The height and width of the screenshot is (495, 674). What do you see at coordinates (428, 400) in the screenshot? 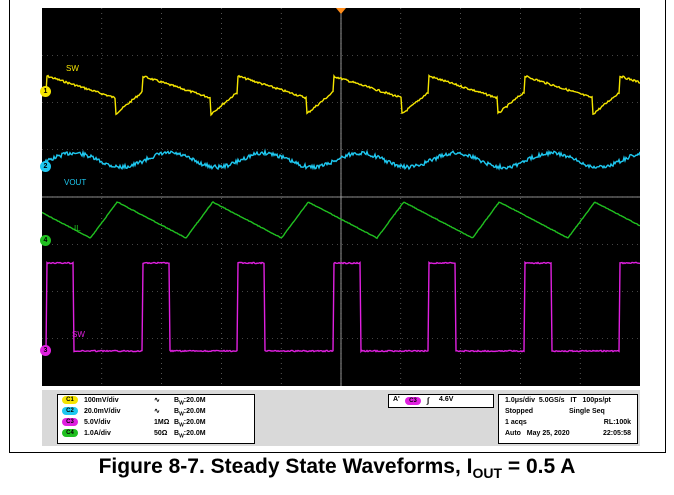
I see `trigger-slope-icon: ∫` at bounding box center [428, 400].